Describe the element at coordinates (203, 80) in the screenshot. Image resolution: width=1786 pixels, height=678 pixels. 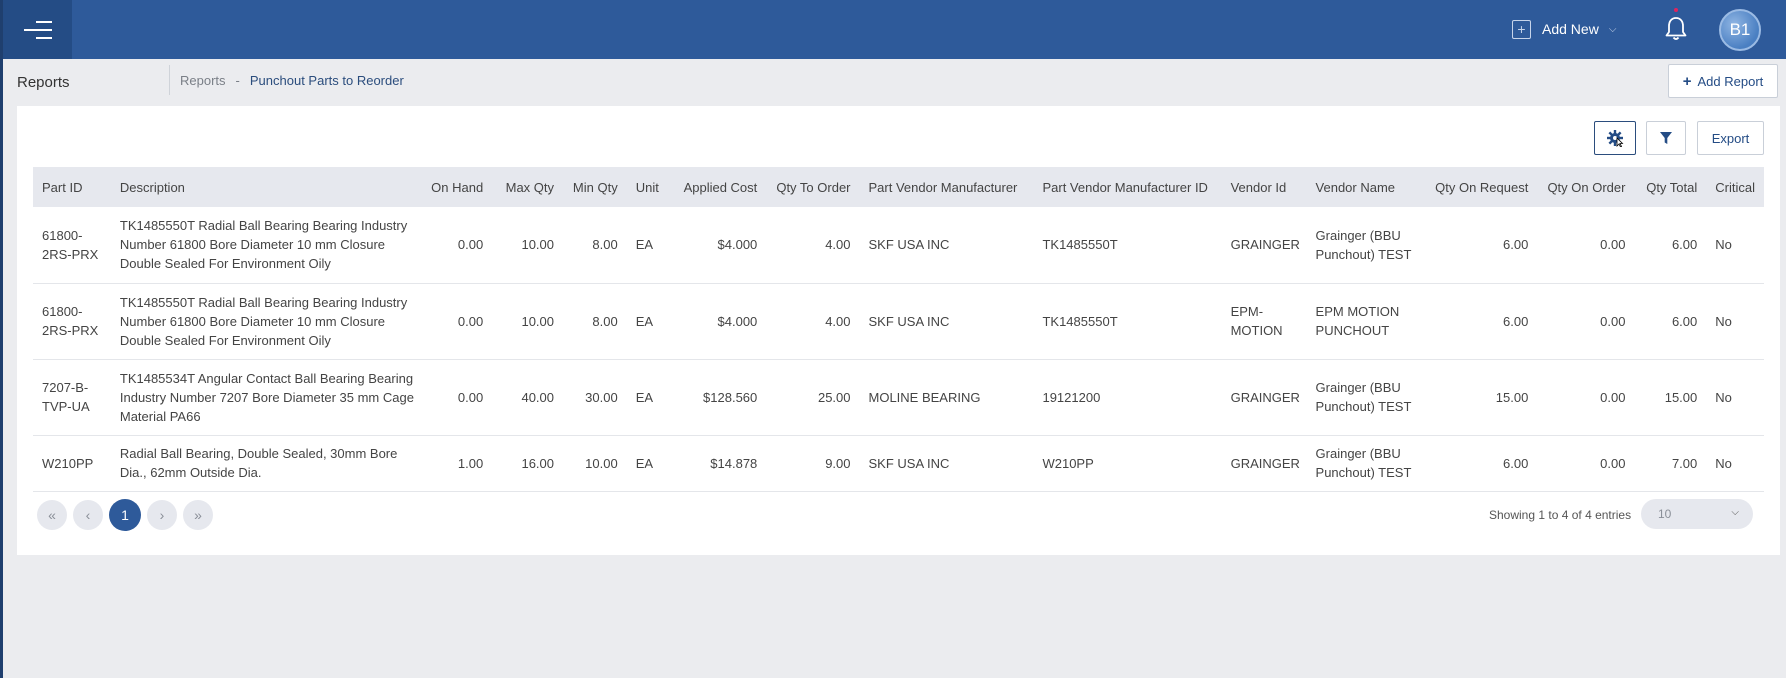
I see `breadcrumb-reports-link: Reports` at that location.